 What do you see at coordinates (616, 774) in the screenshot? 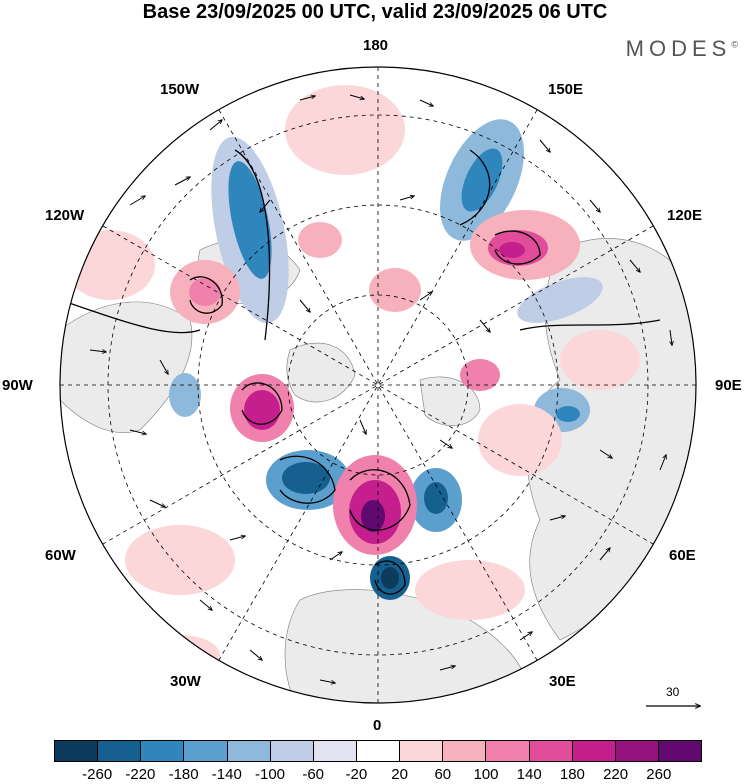
I see `colorbar-tick-label: 220` at bounding box center [616, 774].